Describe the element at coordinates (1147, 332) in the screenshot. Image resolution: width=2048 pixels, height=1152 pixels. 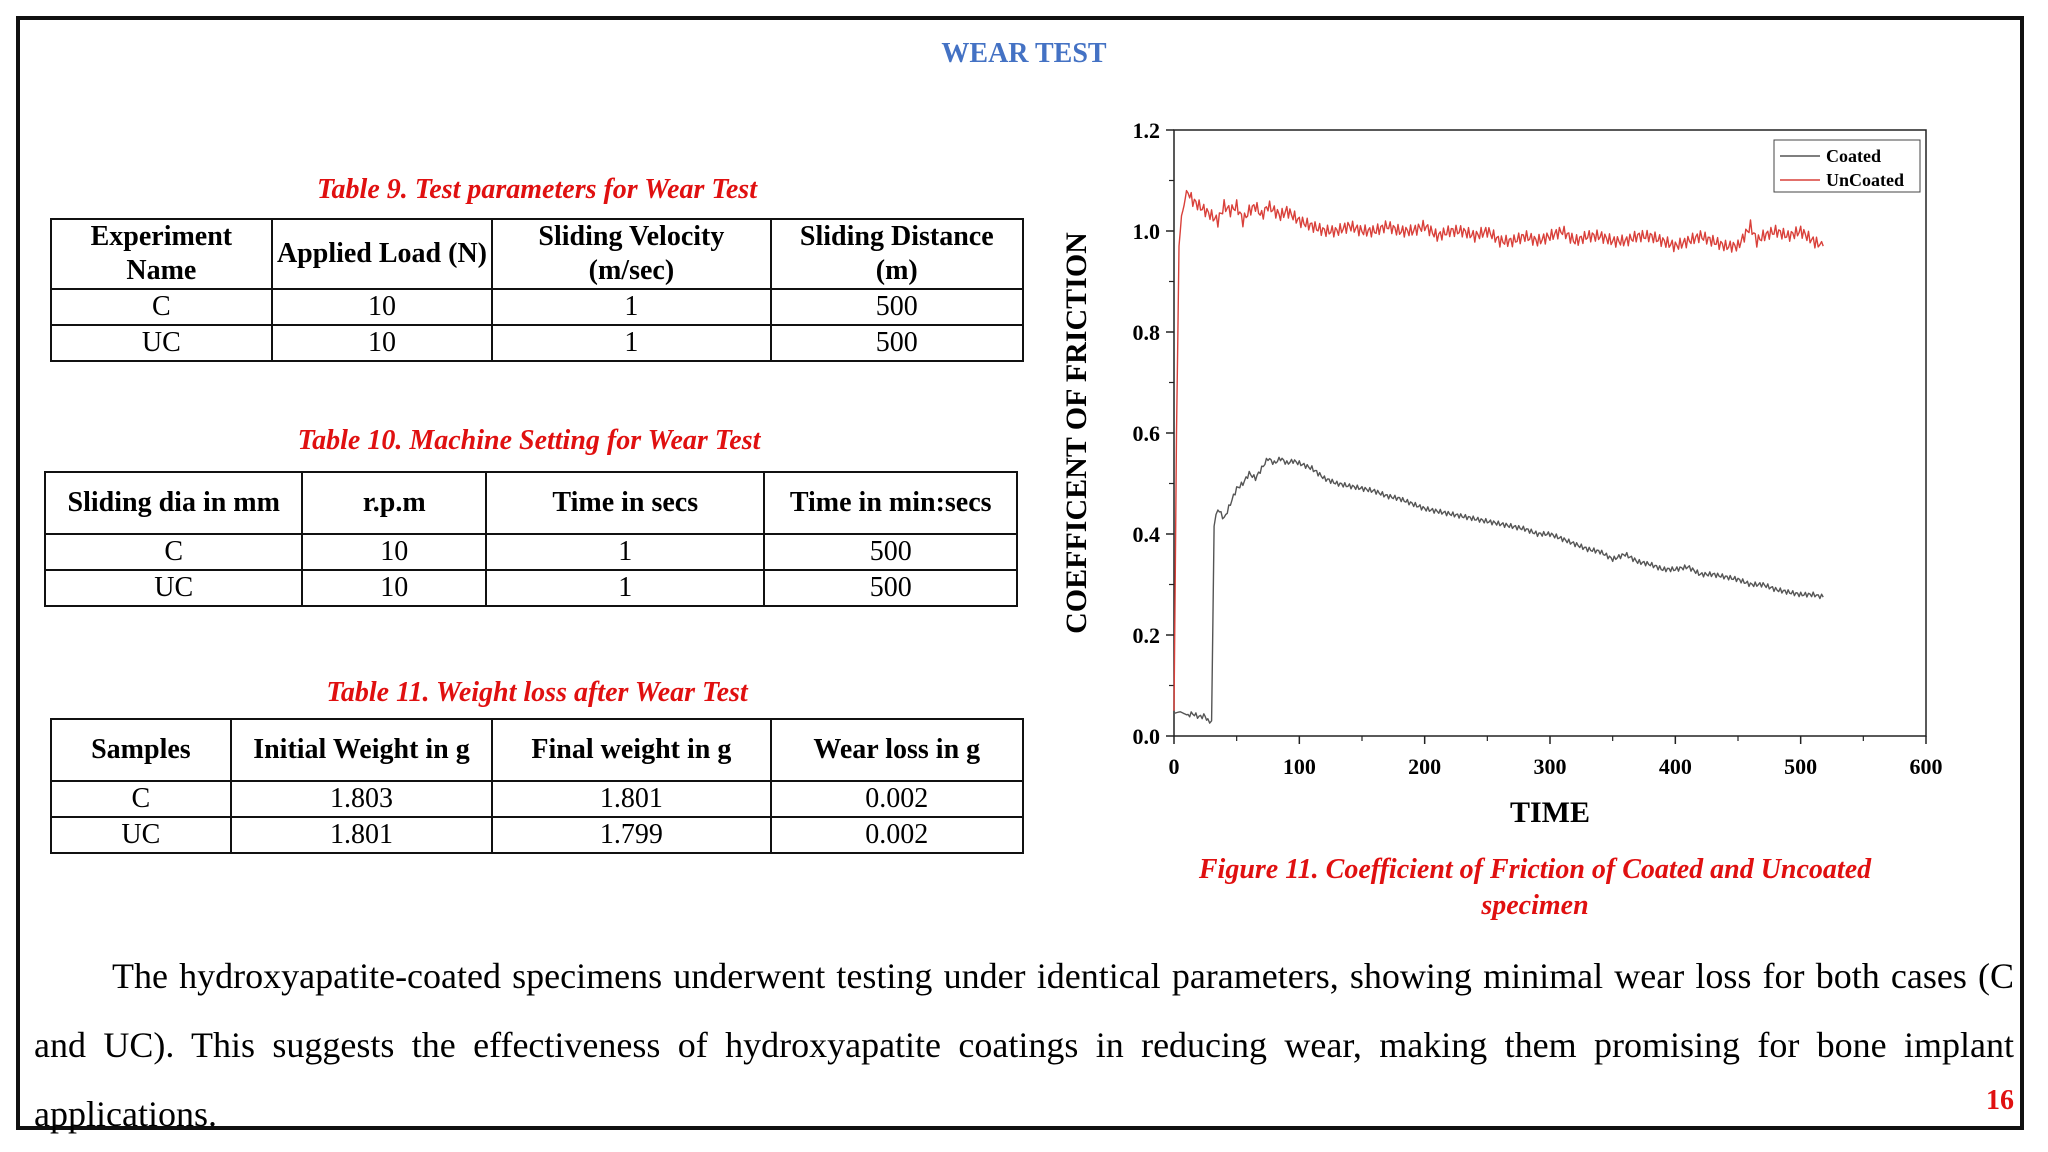
I see `y-tick-label: 0.8` at that location.